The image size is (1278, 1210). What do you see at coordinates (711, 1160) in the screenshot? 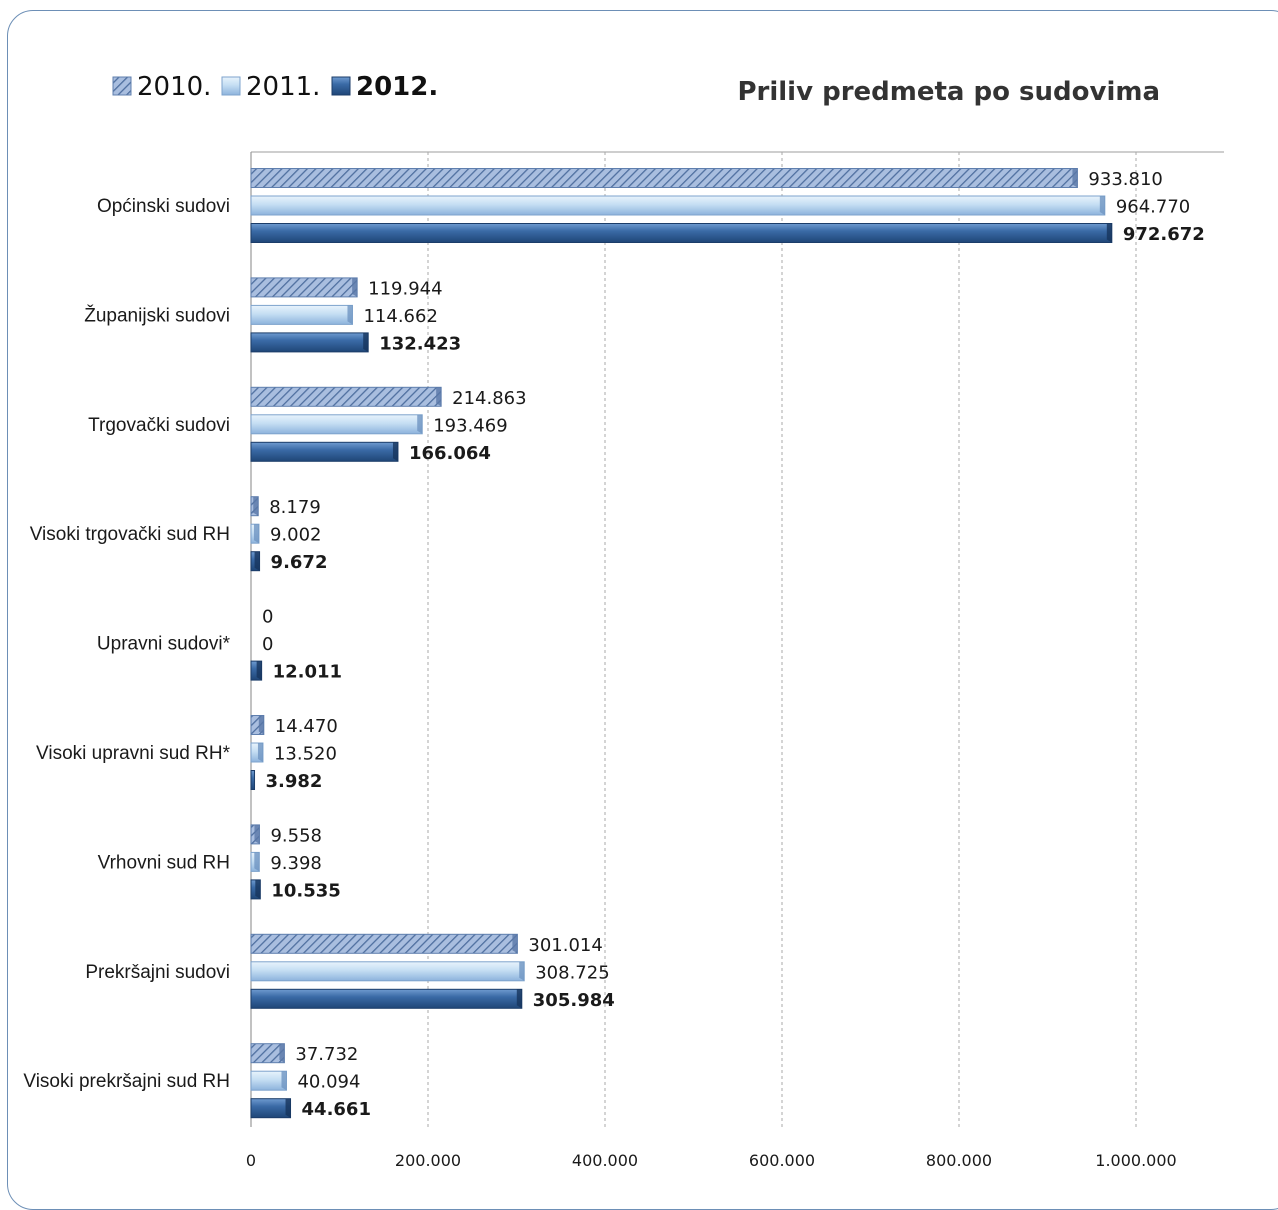
I see `x-tick-labels: 0 200.000 400.000 600.000 800.000 1.000.000` at bounding box center [711, 1160].